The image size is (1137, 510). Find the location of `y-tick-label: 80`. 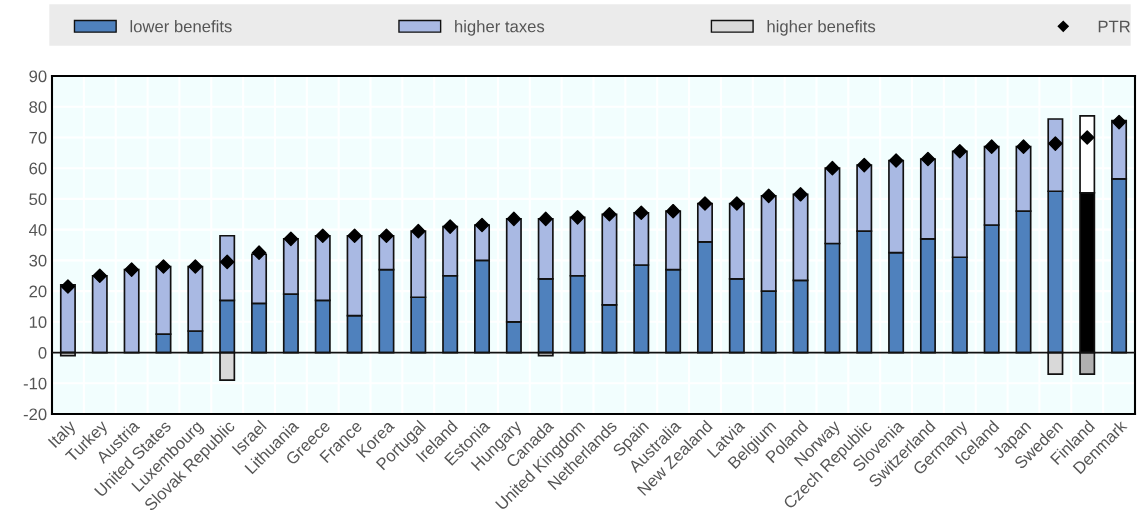

y-tick-label: 80 is located at coordinates (38, 107).